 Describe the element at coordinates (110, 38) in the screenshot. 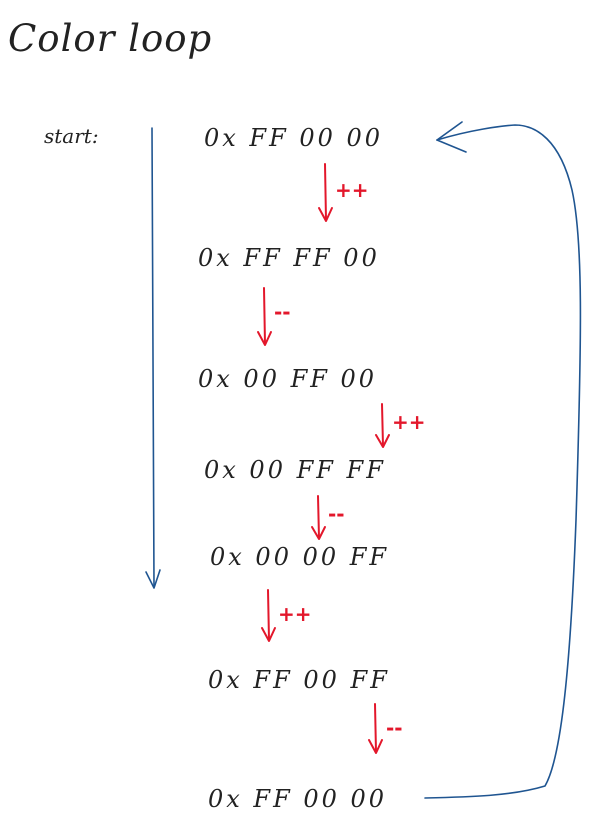

I see `page-title: Color loop` at that location.